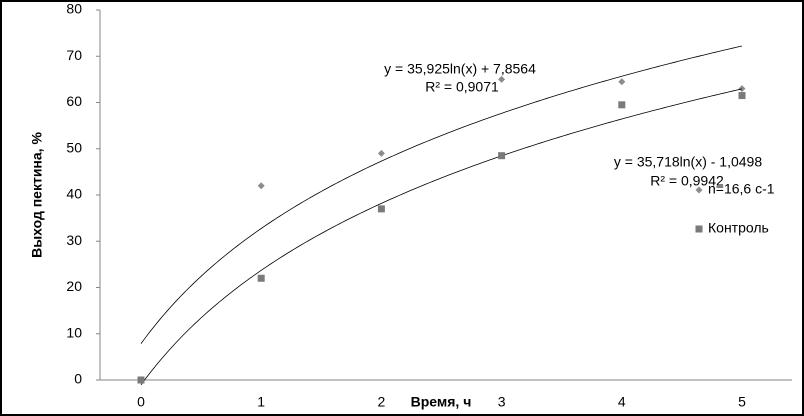 The width and height of the screenshot is (804, 416). I want to click on x-tick-label: 1, so click(261, 402).